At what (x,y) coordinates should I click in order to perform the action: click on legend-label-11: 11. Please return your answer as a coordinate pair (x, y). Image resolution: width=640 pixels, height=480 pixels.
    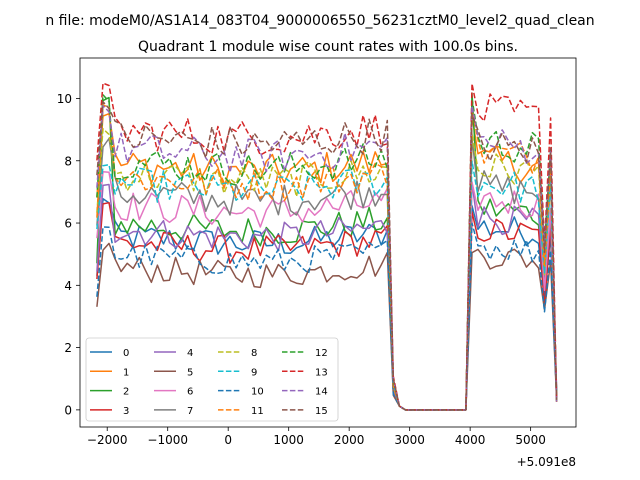
    Looking at the image, I should click on (257, 411).